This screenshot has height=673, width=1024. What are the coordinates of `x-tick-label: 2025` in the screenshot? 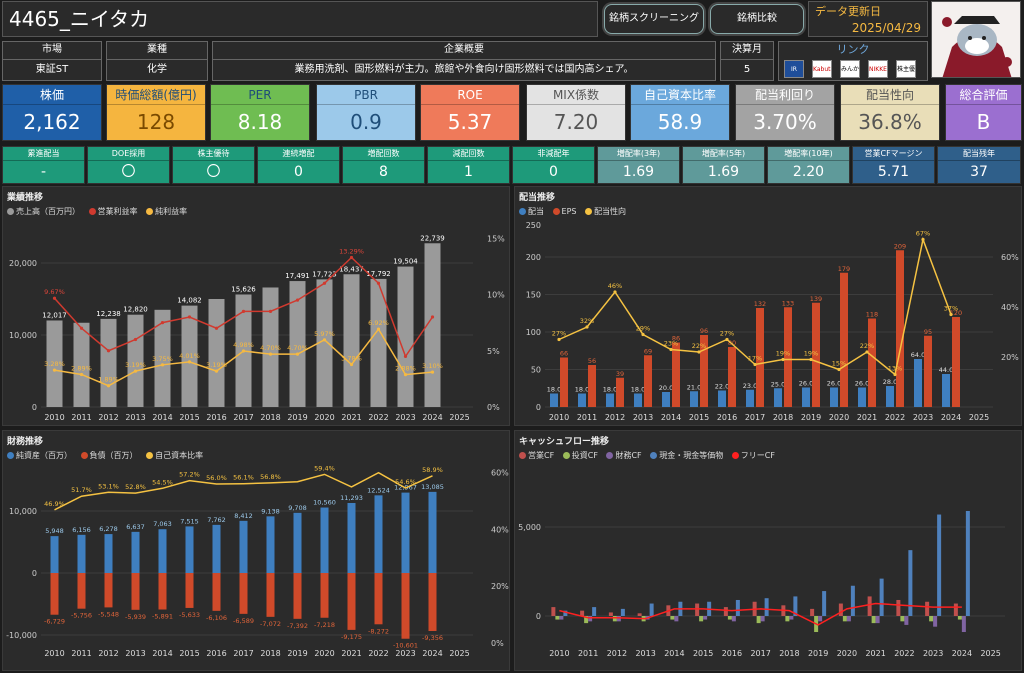 It's located at (459, 653).